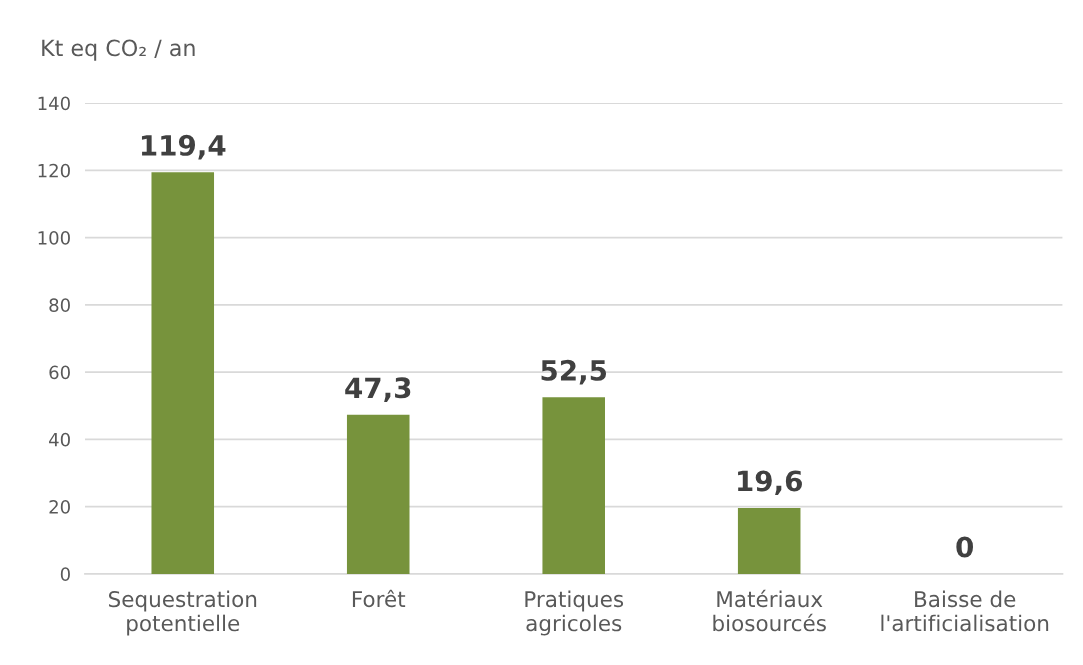 This screenshot has width=1083, height=665. What do you see at coordinates (965, 611) in the screenshot?
I see `x-tick-label: Baisse de l'artificialisation` at bounding box center [965, 611].